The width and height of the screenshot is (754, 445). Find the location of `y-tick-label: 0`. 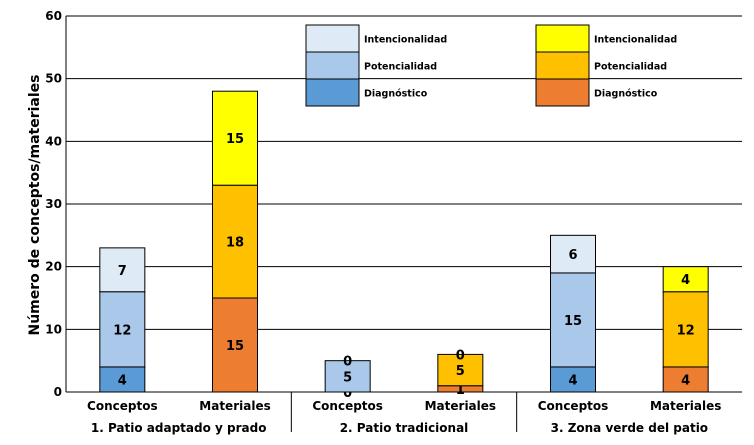

y-tick-label: 0 is located at coordinates (58, 392).